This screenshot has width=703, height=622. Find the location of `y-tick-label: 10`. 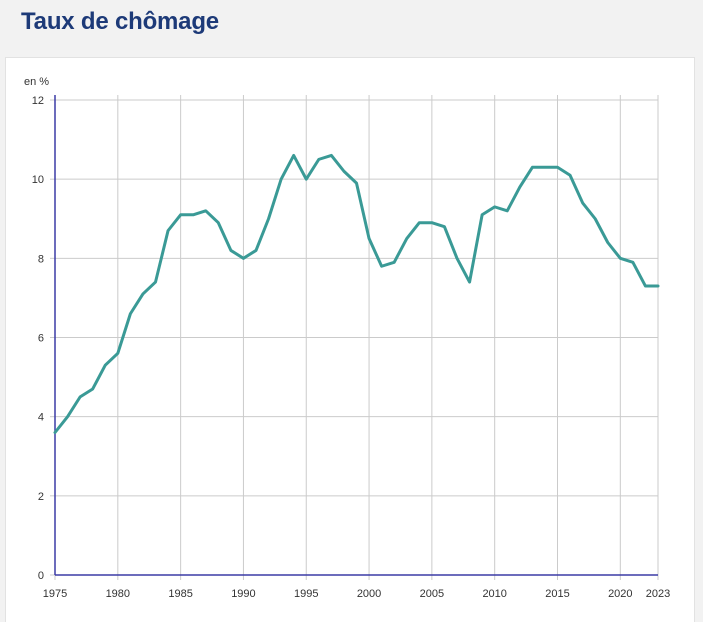

y-tick-label: 10 is located at coordinates (38, 180).